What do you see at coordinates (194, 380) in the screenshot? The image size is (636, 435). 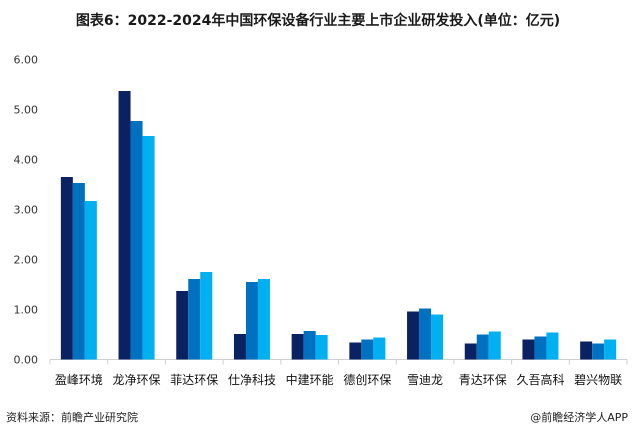 I see `x-tick-label: 菲达环保` at bounding box center [194, 380].